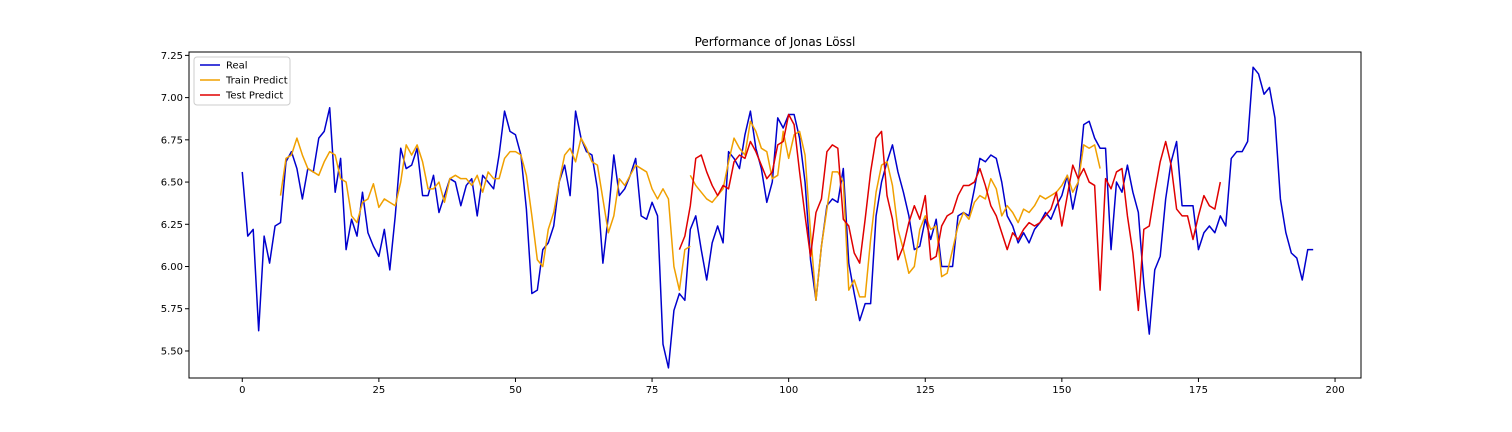 This screenshot has height=432, width=1512. I want to click on x-tick-label: 75, so click(652, 390).